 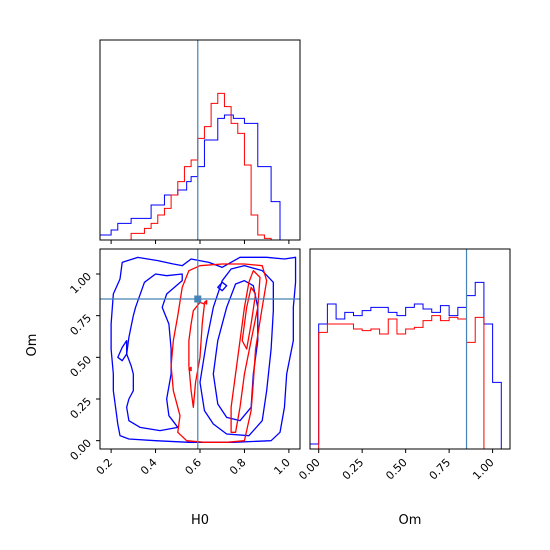 I want to click on blue-histogram-series-h0, so click(x=199, y=177).